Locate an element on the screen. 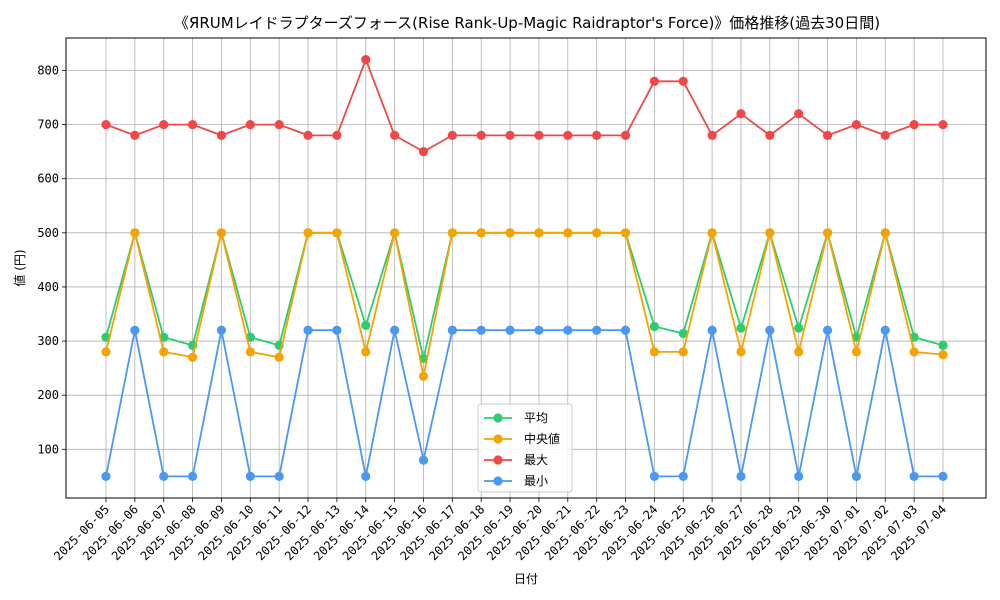 The image size is (1000, 600). legend-entry: 最大 is located at coordinates (516, 460).